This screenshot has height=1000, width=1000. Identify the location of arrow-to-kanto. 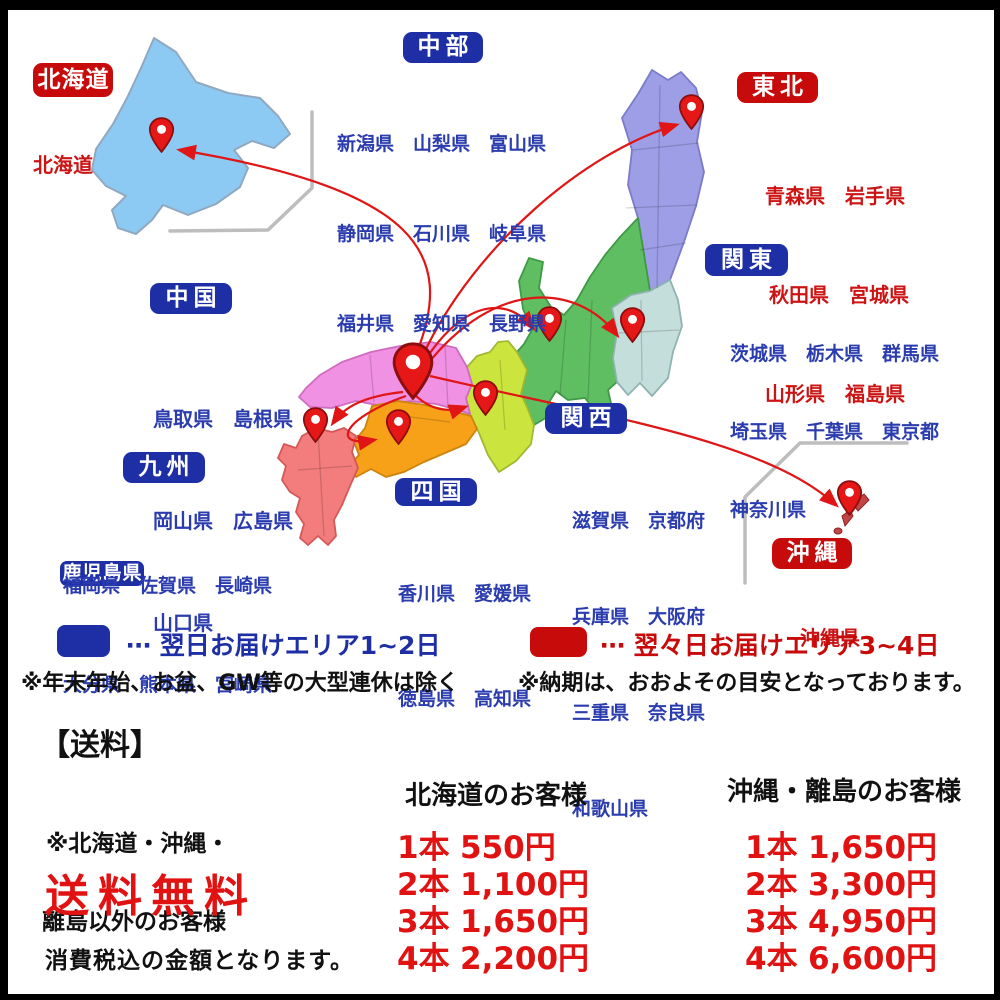
(522, 331).